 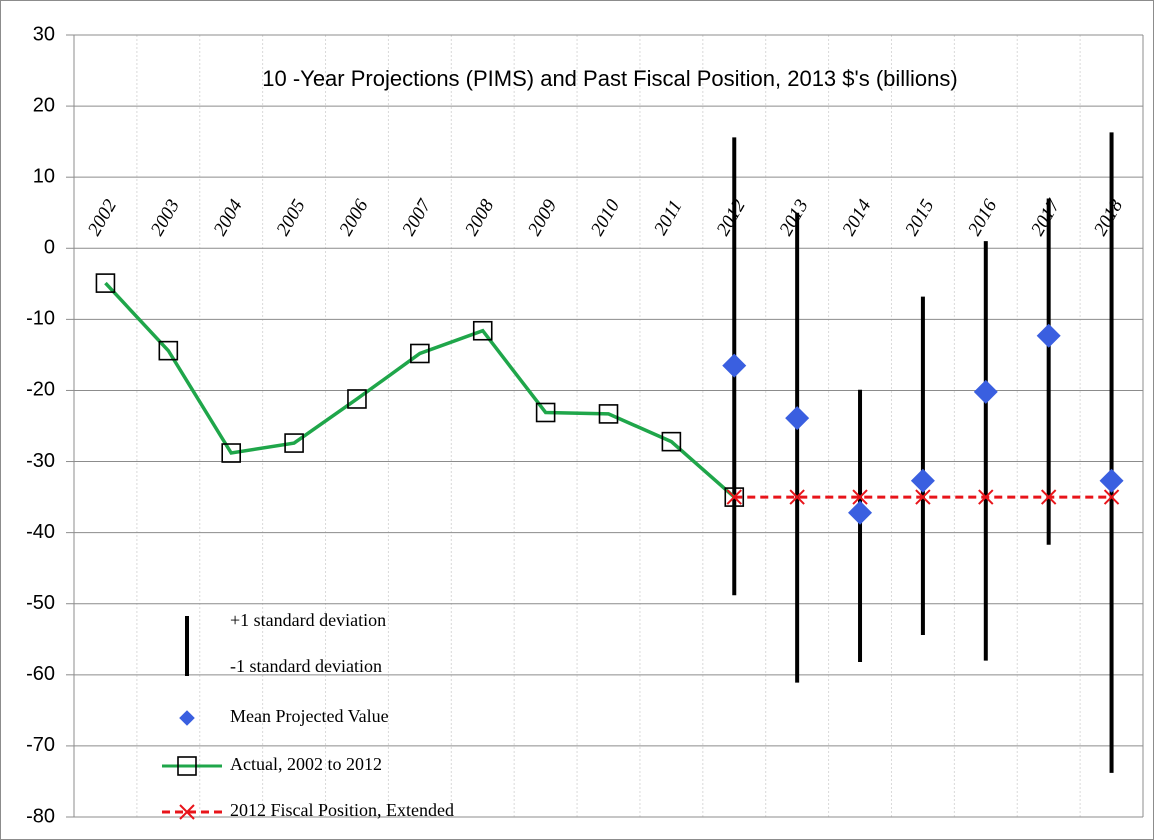 What do you see at coordinates (40, 745) in the screenshot?
I see `y-tick-label: -70` at bounding box center [40, 745].